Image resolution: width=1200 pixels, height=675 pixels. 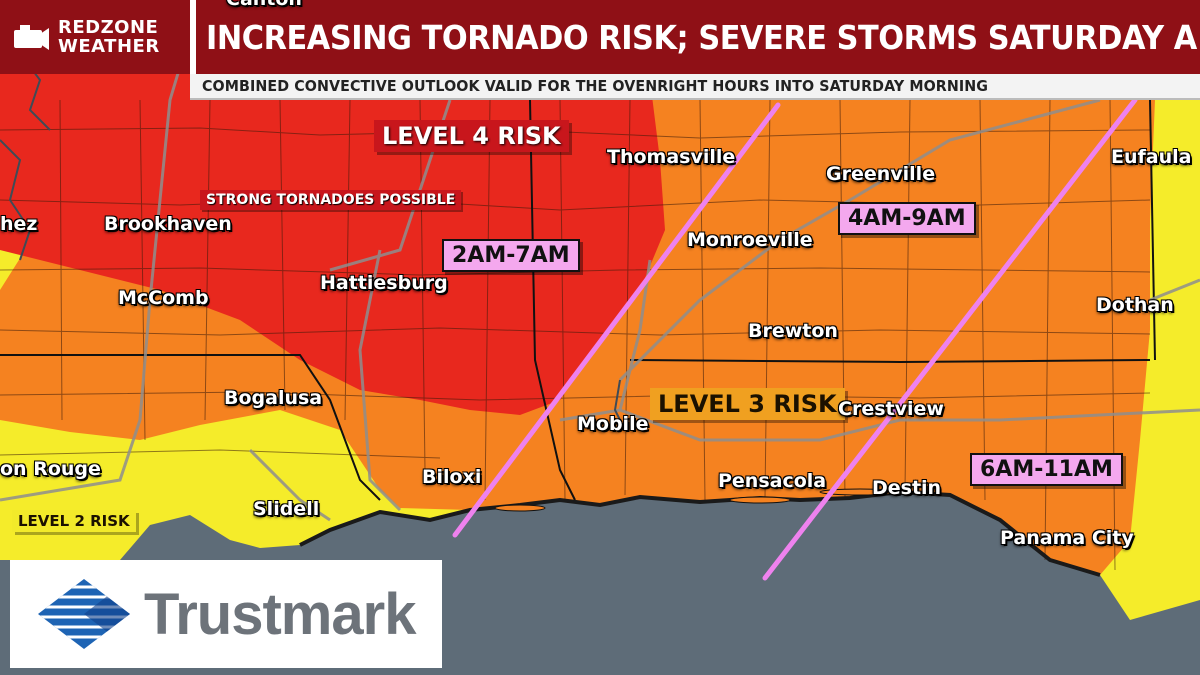 I want to click on city-natchez: hez, so click(x=19, y=224).